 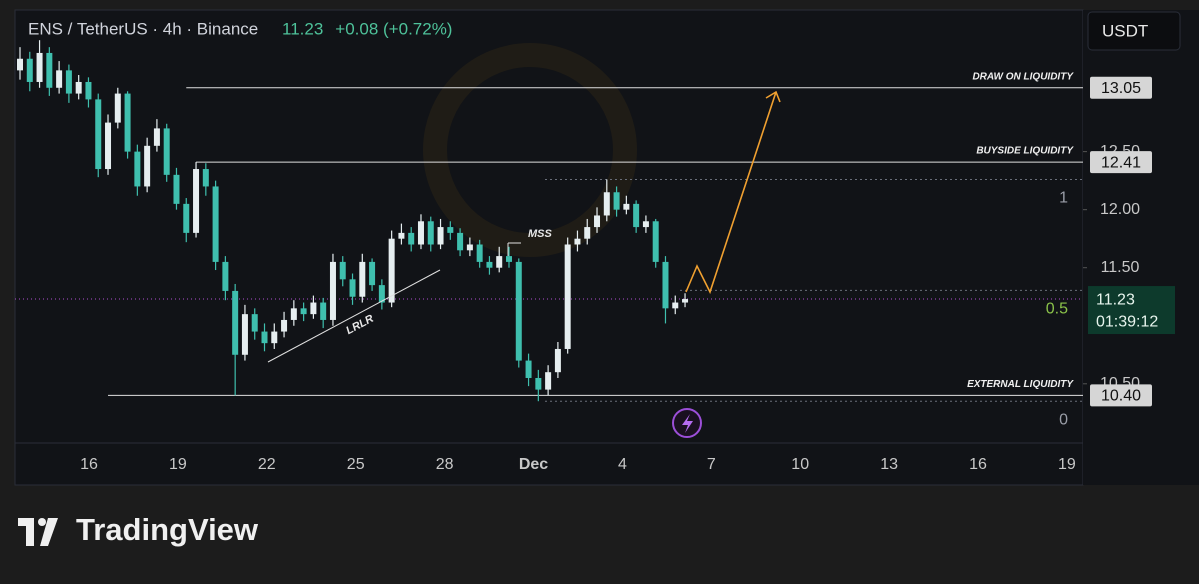 What do you see at coordinates (356, 464) in the screenshot?
I see `x-tick-label: 25` at bounding box center [356, 464].